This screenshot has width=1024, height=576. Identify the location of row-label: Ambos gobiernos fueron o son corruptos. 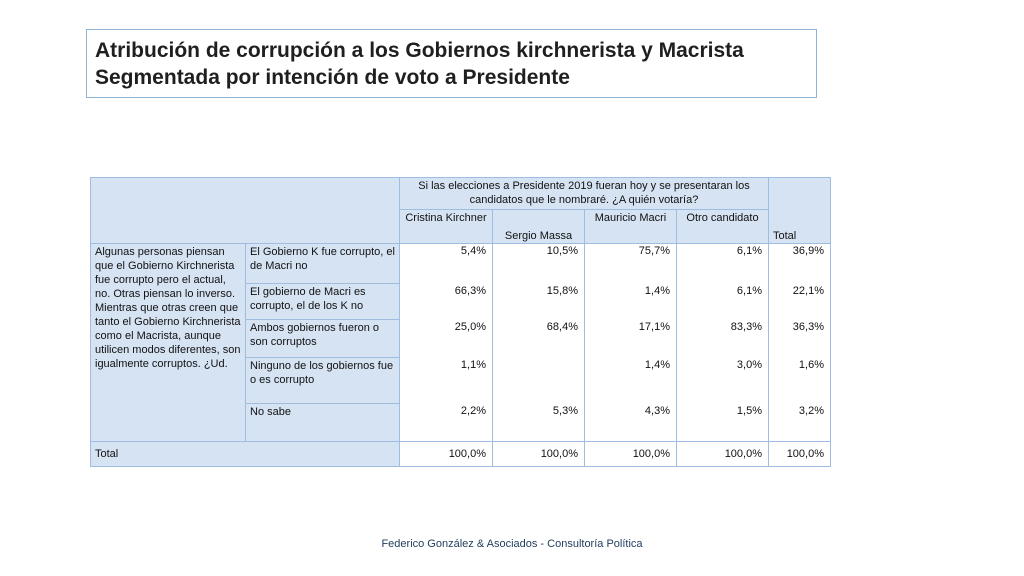
(322, 338).